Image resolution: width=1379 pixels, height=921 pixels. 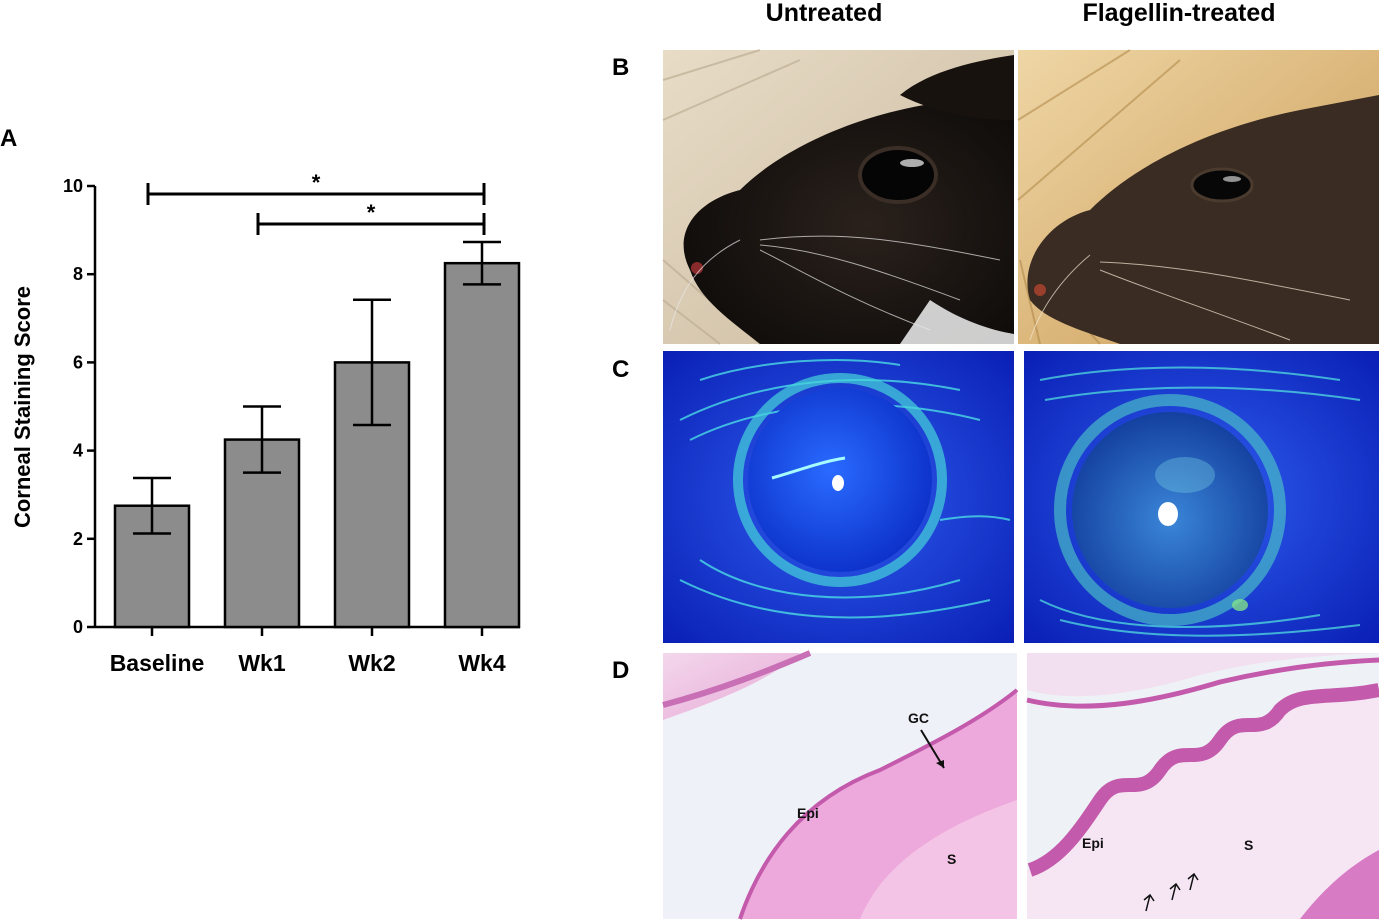 What do you see at coordinates (78, 627) in the screenshot?
I see `y-tick-label: 0` at bounding box center [78, 627].